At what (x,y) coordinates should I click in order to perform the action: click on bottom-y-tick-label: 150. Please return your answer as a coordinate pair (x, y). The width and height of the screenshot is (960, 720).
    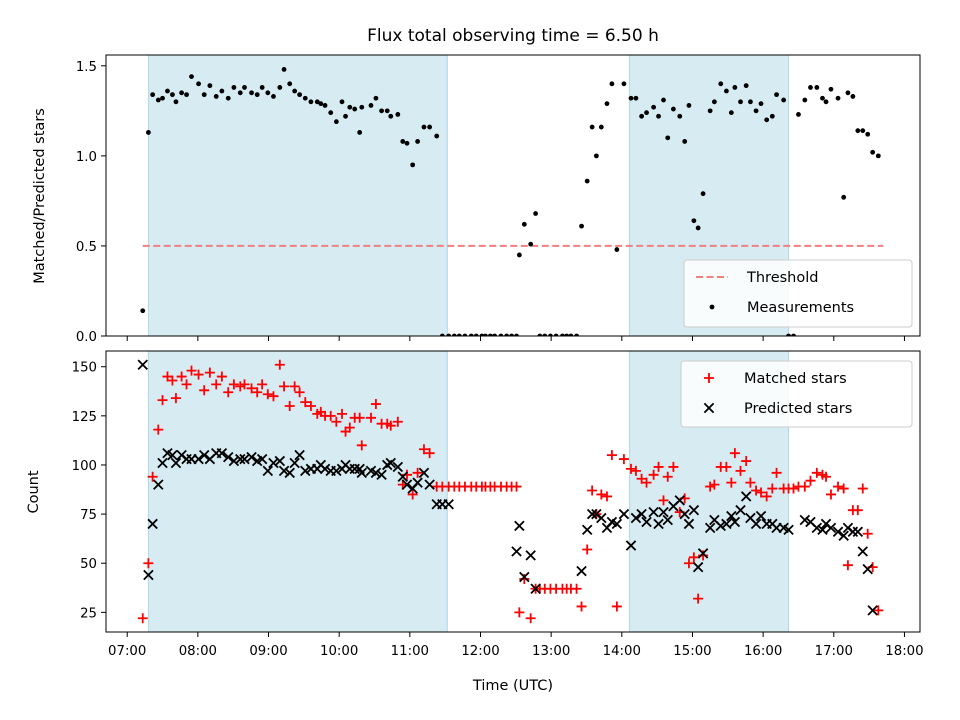
    Looking at the image, I should click on (84, 368).